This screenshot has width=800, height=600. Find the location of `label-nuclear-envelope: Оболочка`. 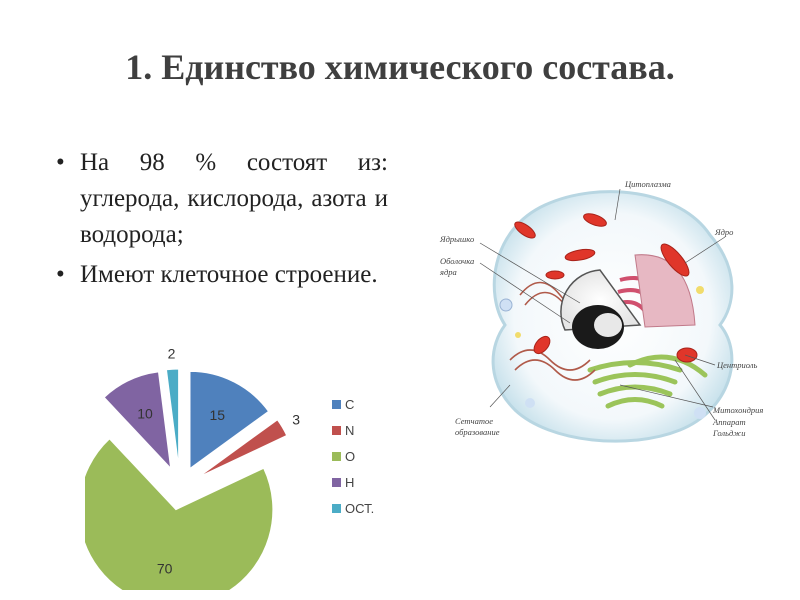

label-nuclear-envelope: Оболочка is located at coordinates (457, 261).